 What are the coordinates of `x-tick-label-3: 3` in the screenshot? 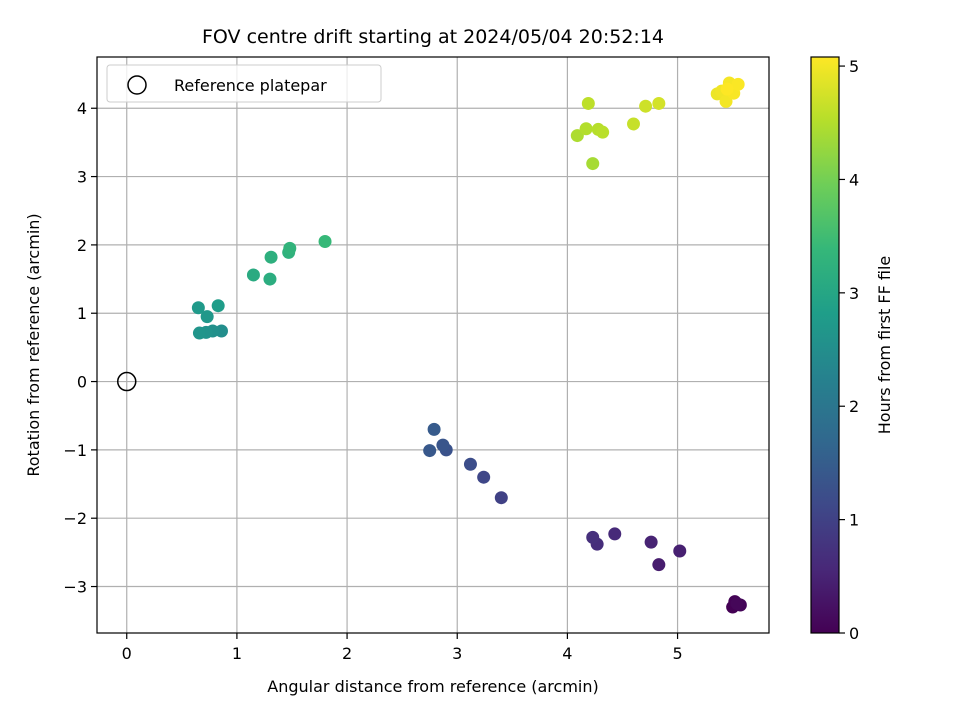 It's located at (457, 653).